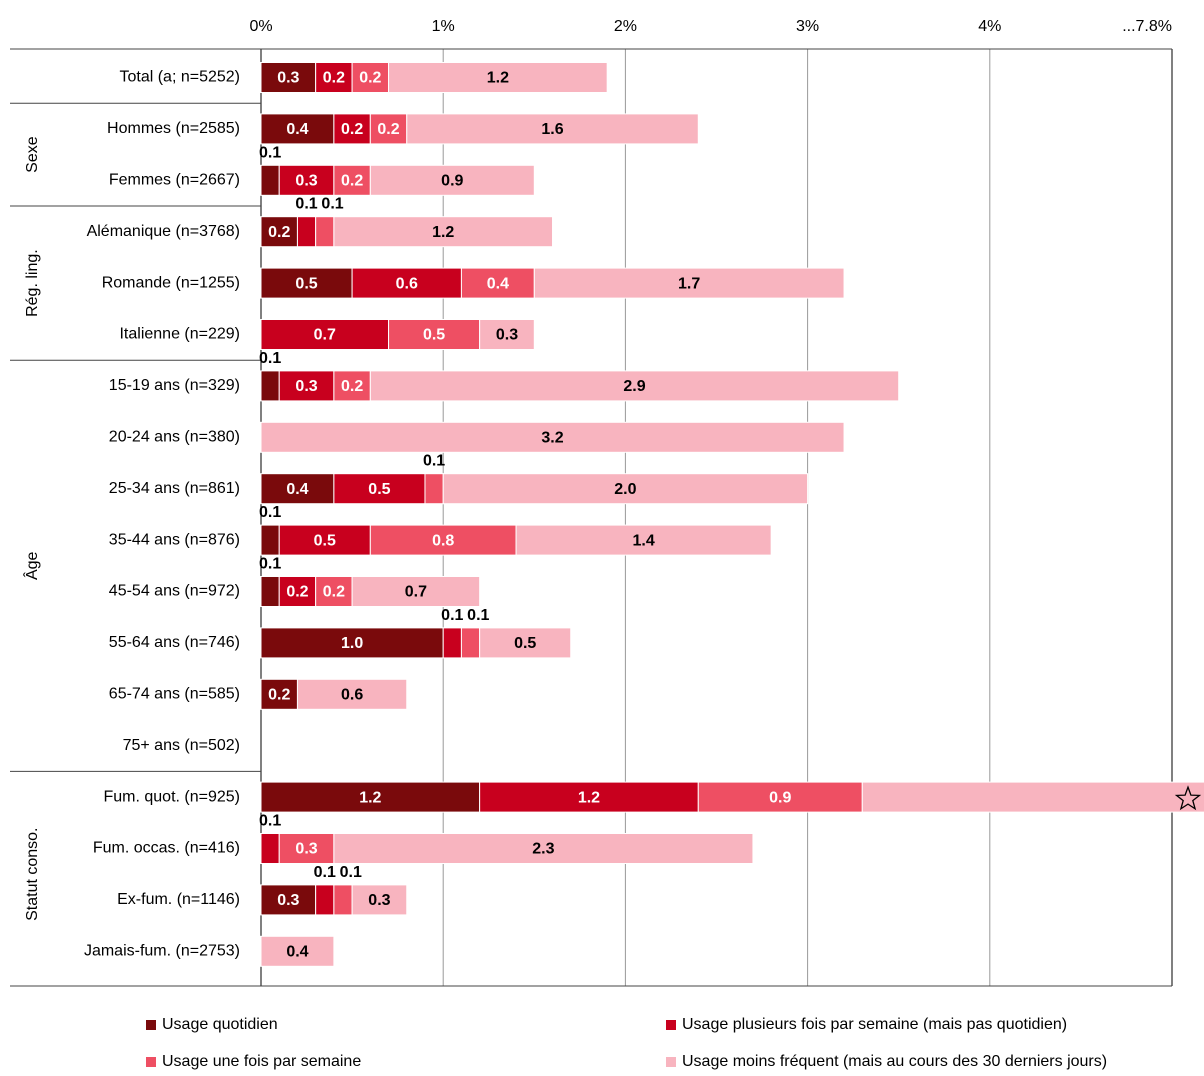  I want to click on legend-item: Usage quotidien, so click(212, 1025).